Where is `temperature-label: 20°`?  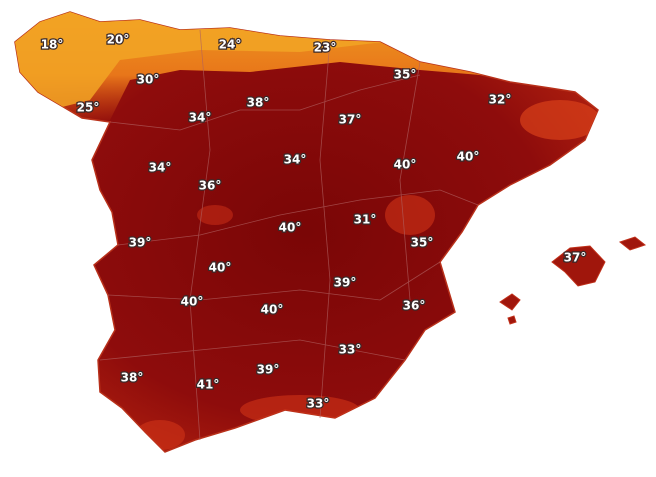
temperature-label: 20° is located at coordinates (118, 40).